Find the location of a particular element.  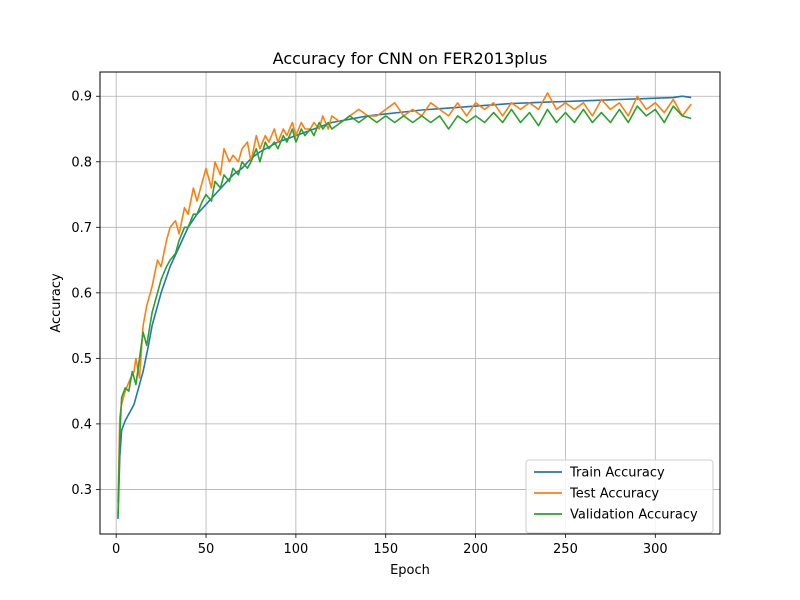

chart-title: Accuracy for CNN on FER2013plus is located at coordinates (410, 58).